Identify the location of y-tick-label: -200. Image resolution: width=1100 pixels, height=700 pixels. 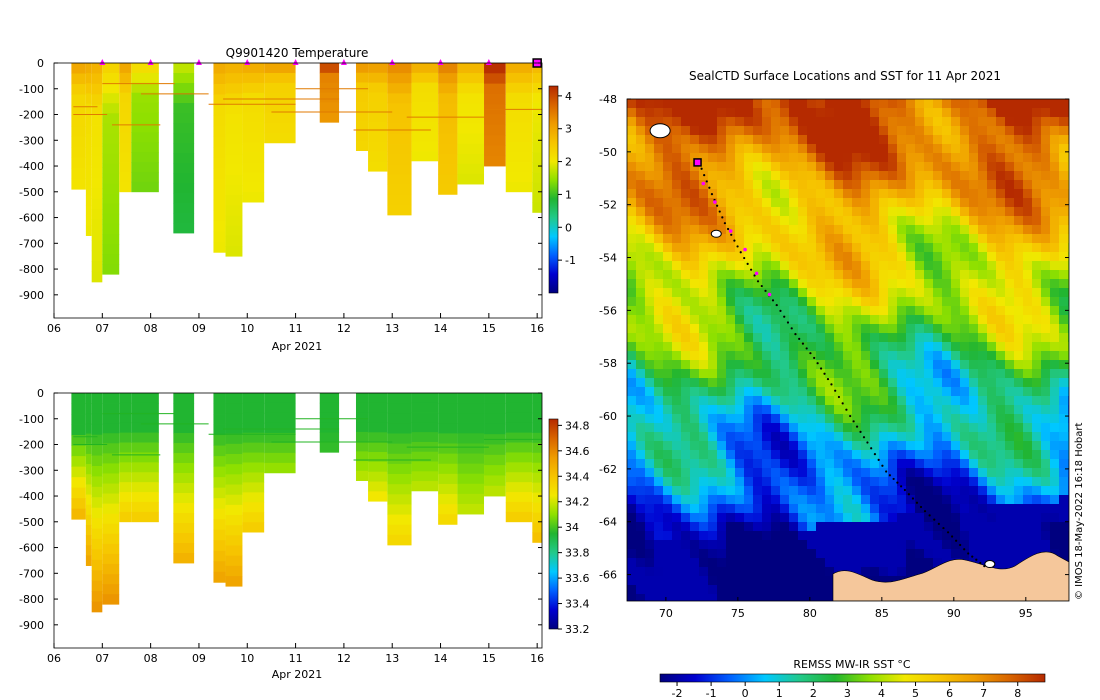
(31, 445).